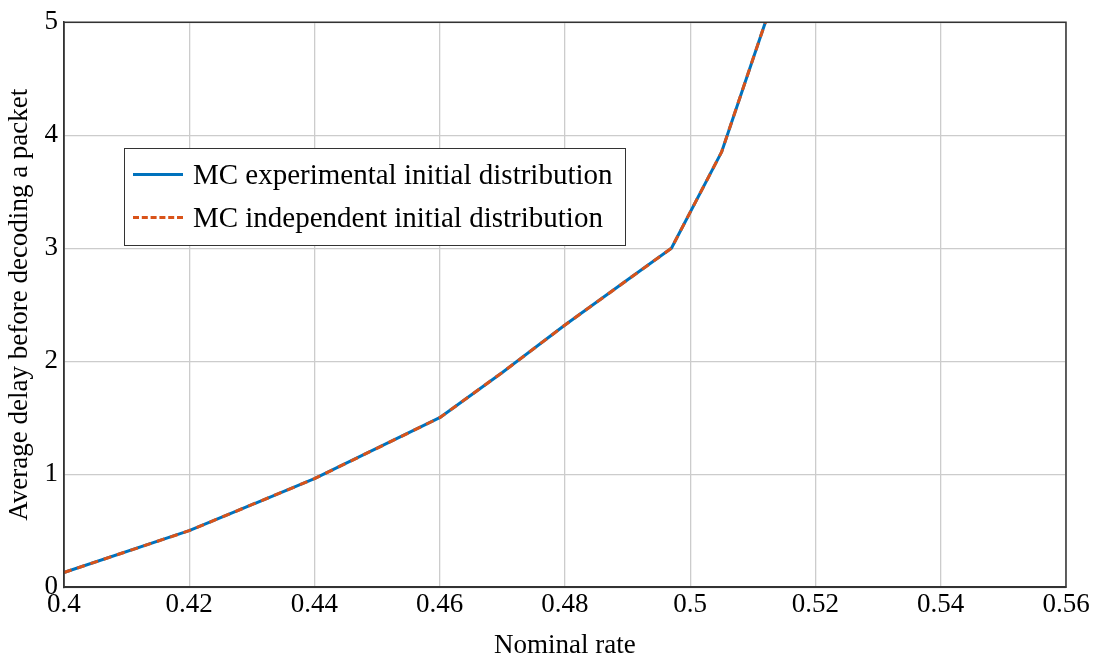 This screenshot has height=666, width=1114. I want to click on x-tick-label: 0.52, so click(815, 603).